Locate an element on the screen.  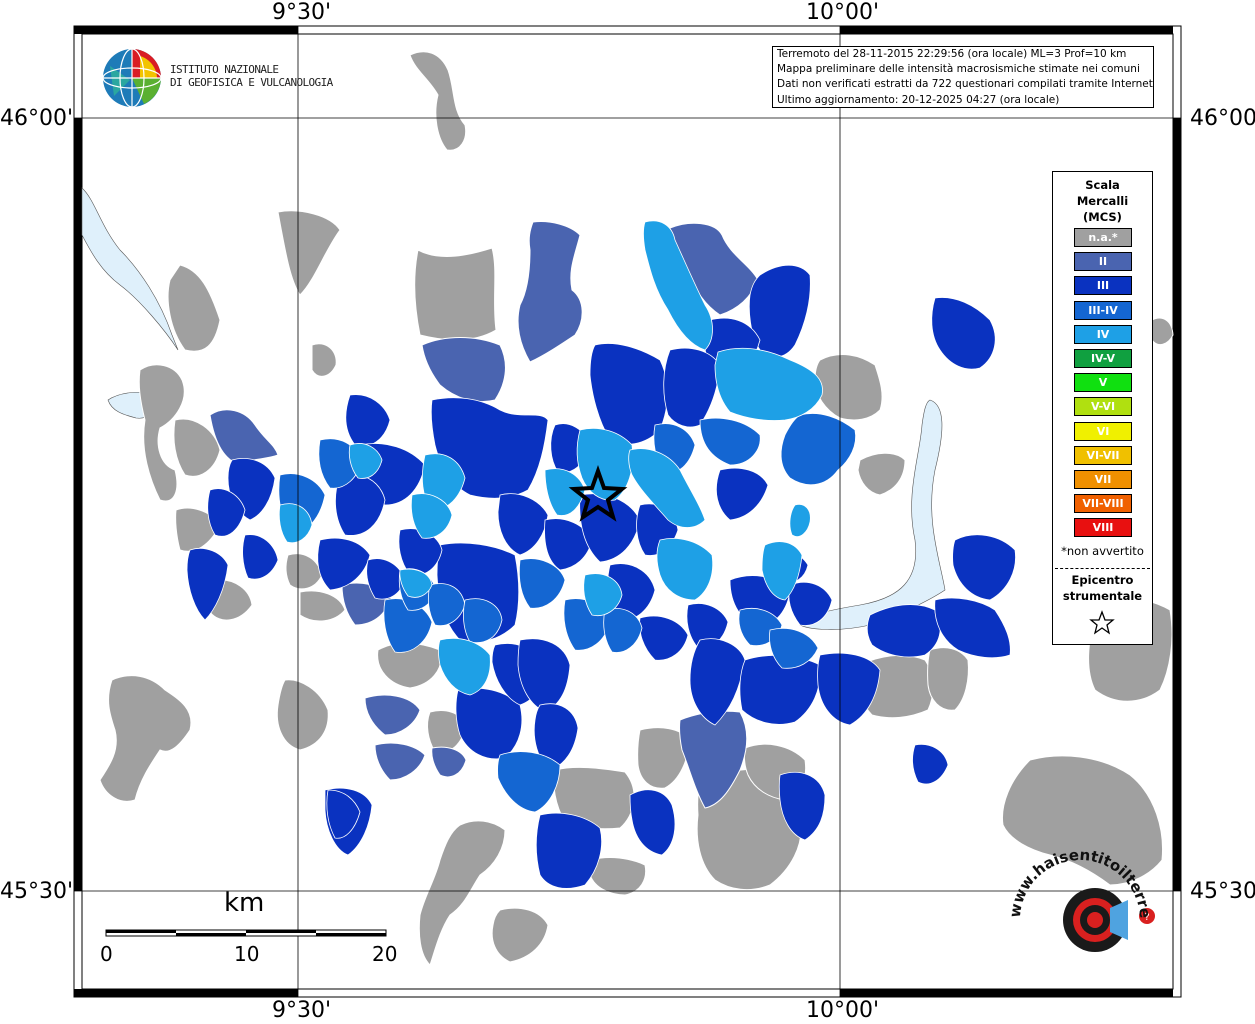
legend-note: *non avvertito is located at coordinates (1102, 551).